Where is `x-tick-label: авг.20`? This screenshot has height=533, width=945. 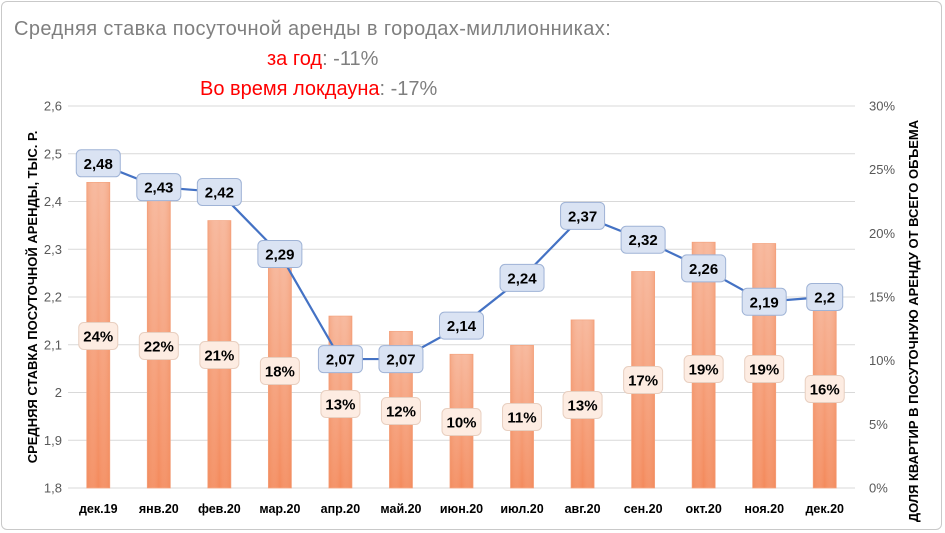 x-tick-label: авг.20 is located at coordinates (583, 509).